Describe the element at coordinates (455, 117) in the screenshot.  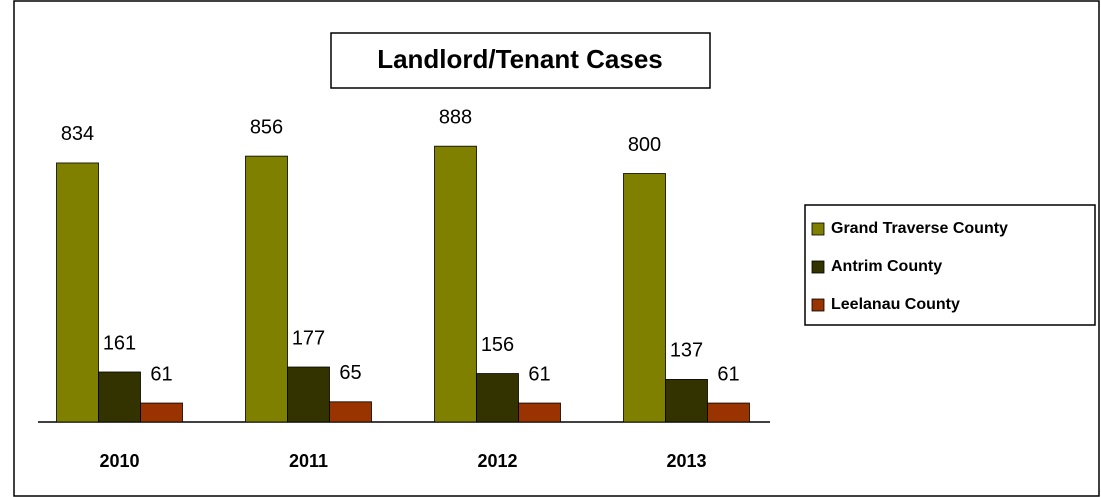
I see `data-label: 888` at that location.